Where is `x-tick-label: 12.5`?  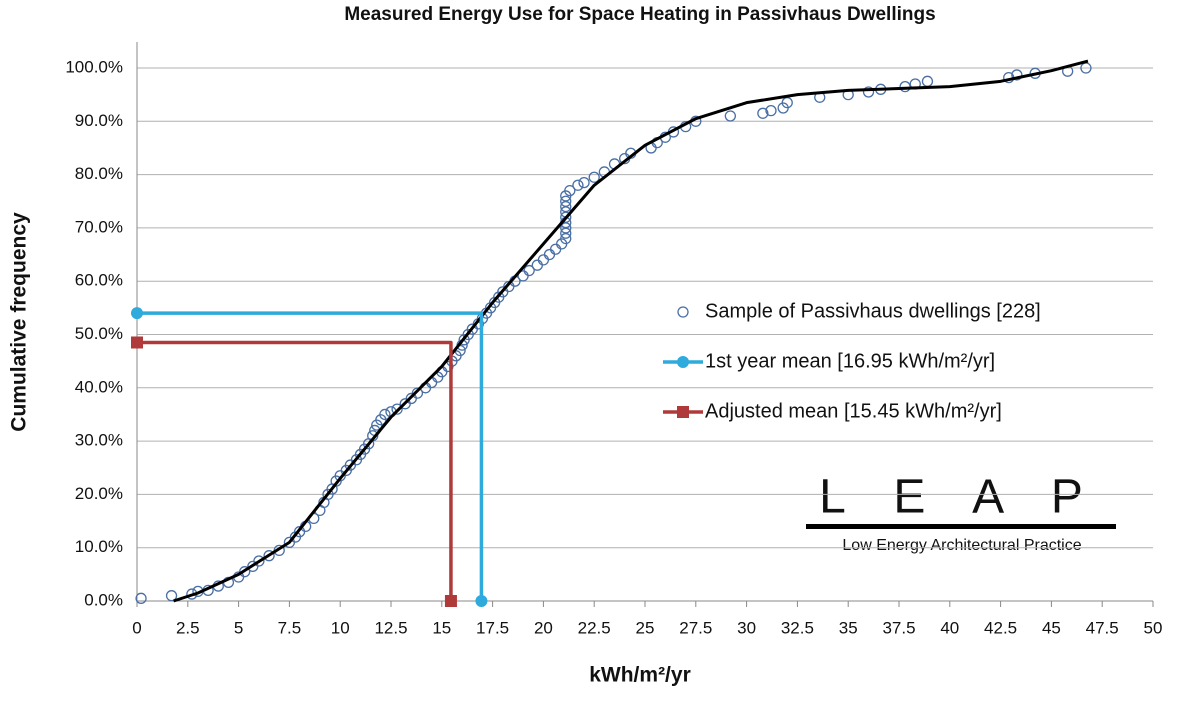
x-tick-label: 12.5 is located at coordinates (390, 627).